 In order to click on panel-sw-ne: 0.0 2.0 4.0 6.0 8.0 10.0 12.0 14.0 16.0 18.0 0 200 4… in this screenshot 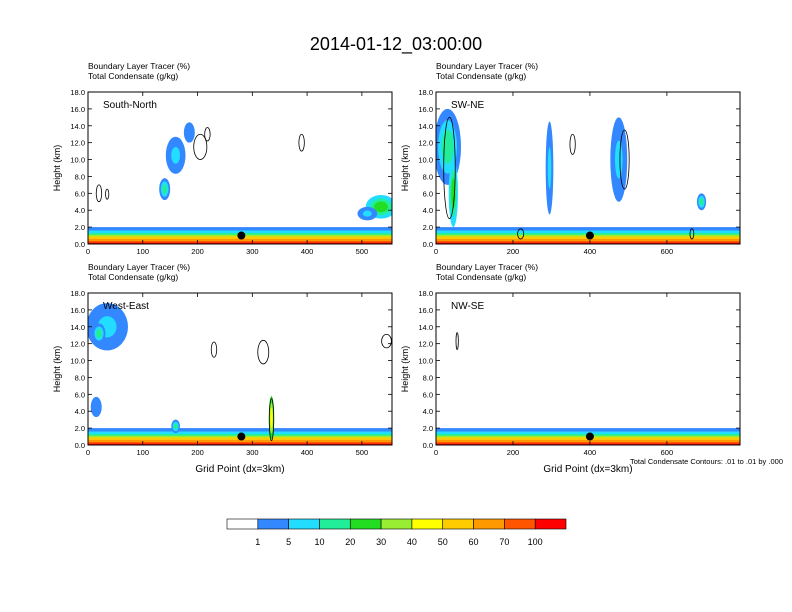, I will do `click(570, 158)`.